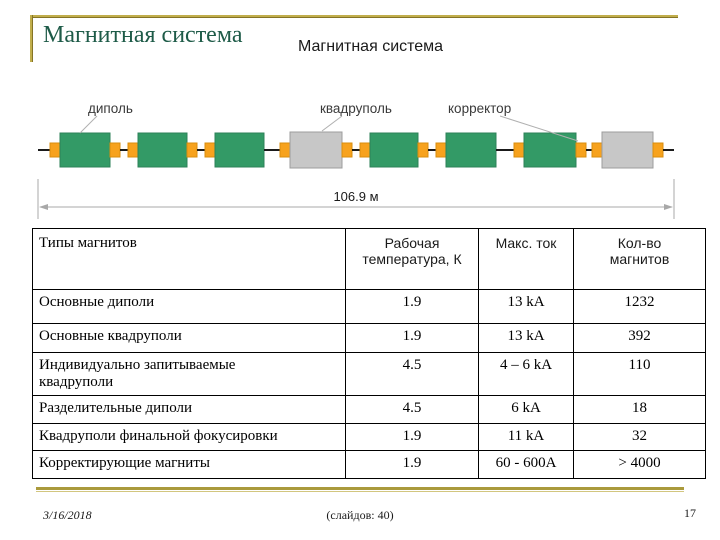 The image size is (720, 540). Describe the element at coordinates (639, 409) in the screenshot. I see `value-cell: 18` at that location.